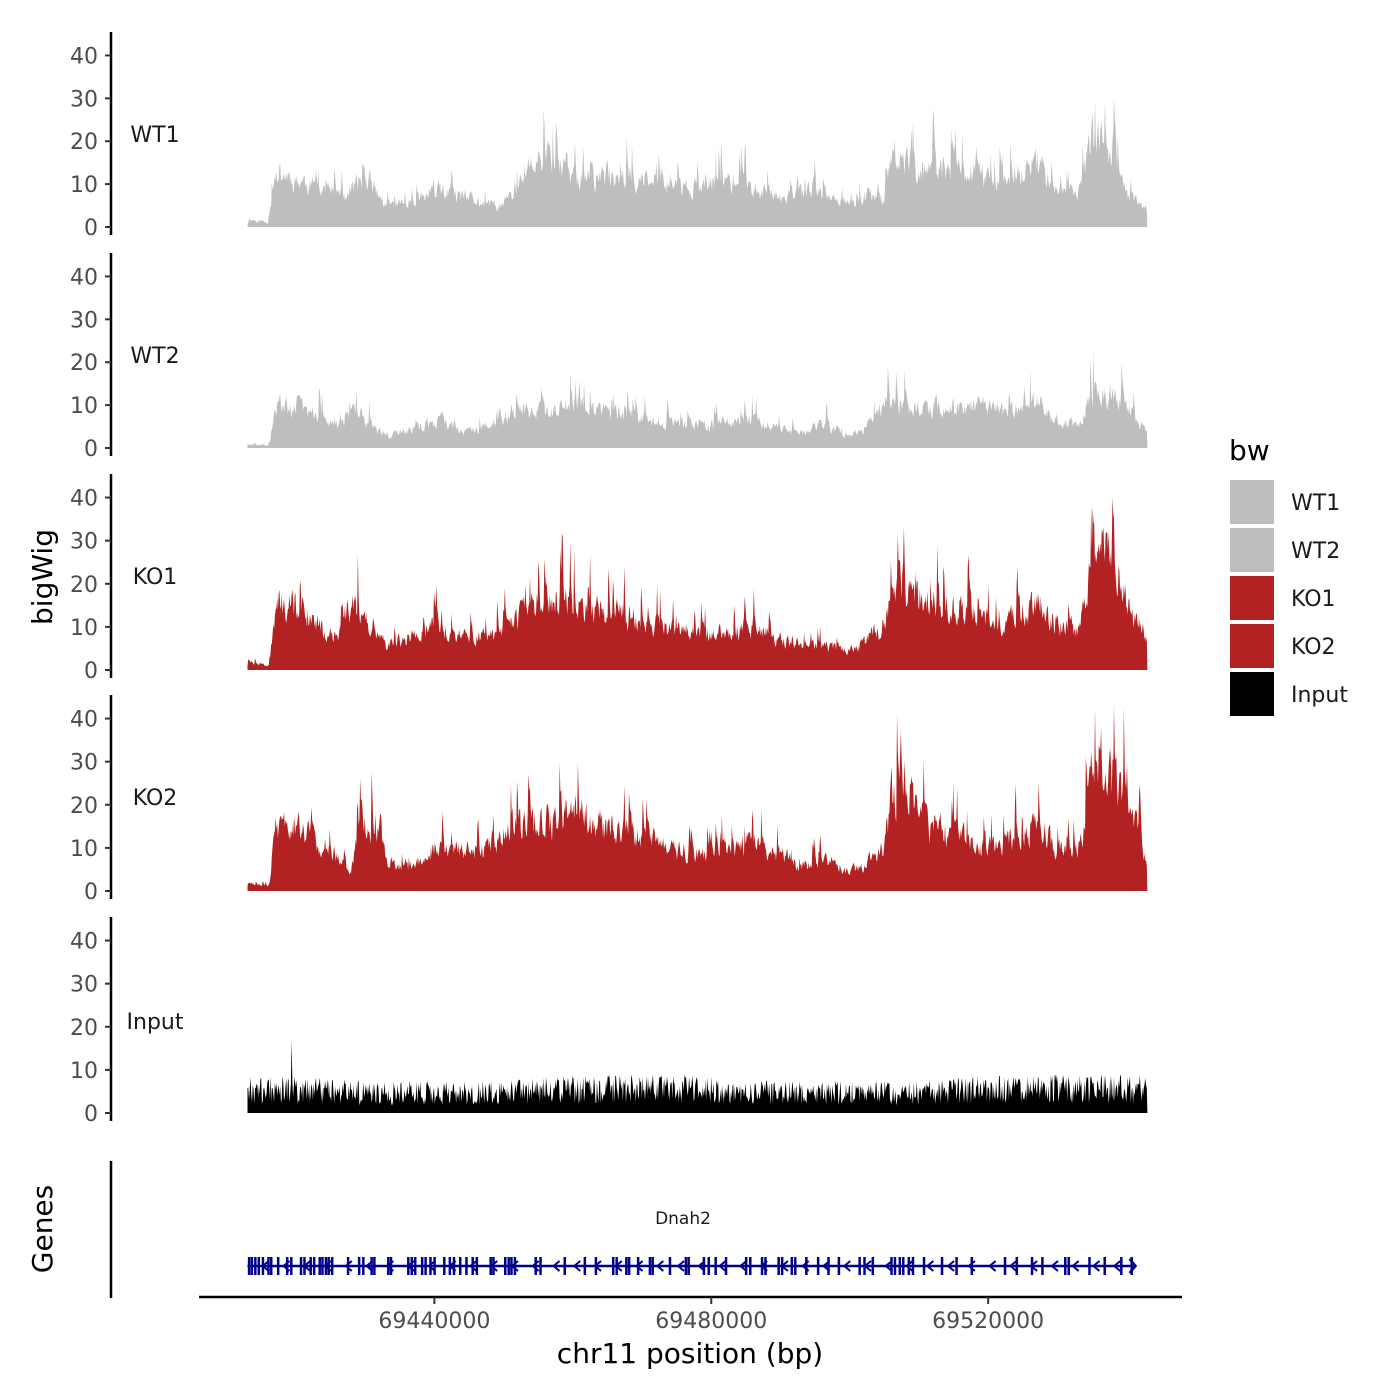 The width and height of the screenshot is (1400, 1400). Describe the element at coordinates (434, 1321) in the screenshot. I see `x-tick-label: 69440000` at that location.